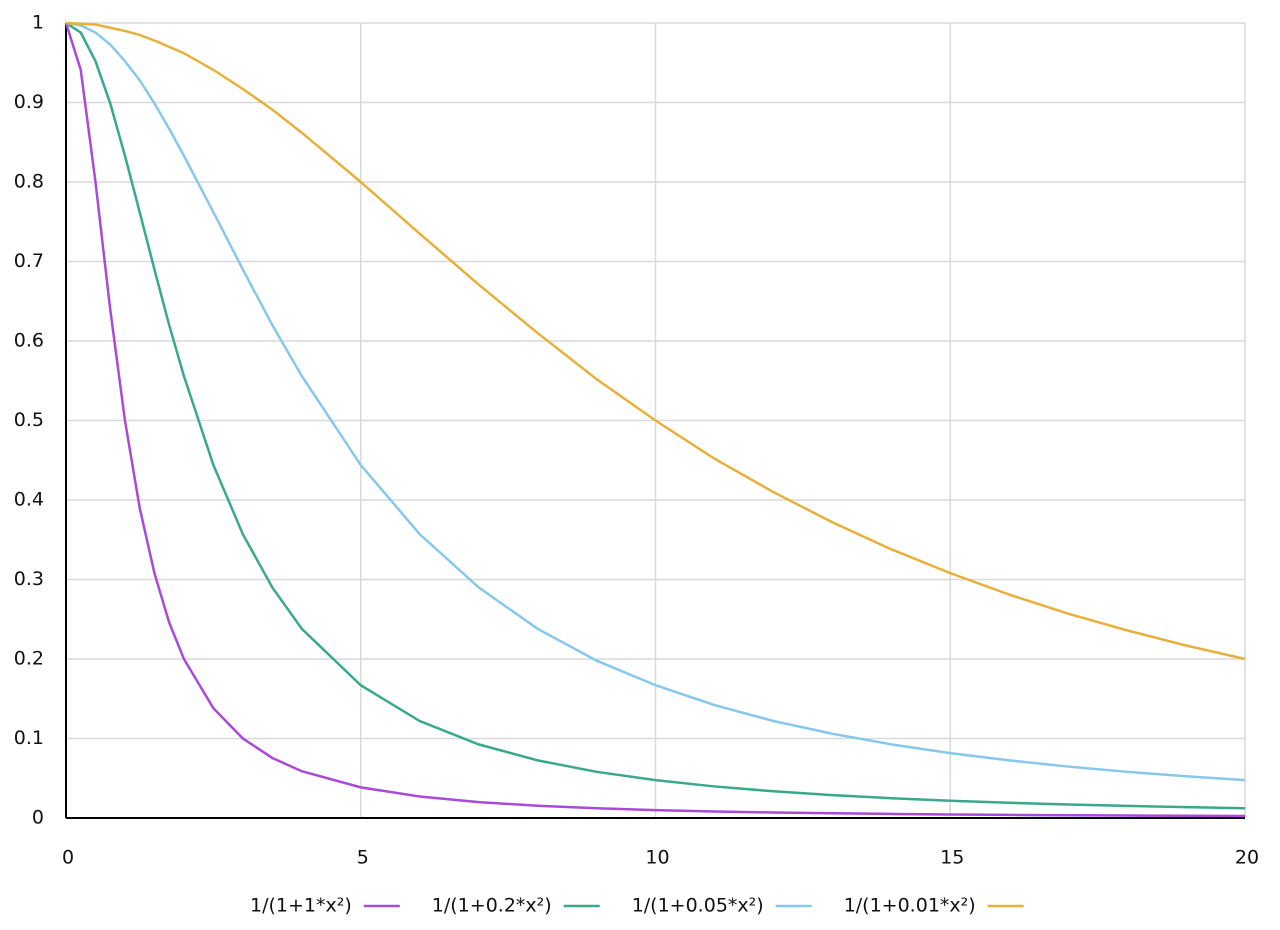  Describe the element at coordinates (29, 420) in the screenshot. I see `y-tick-label: 0.5` at that location.